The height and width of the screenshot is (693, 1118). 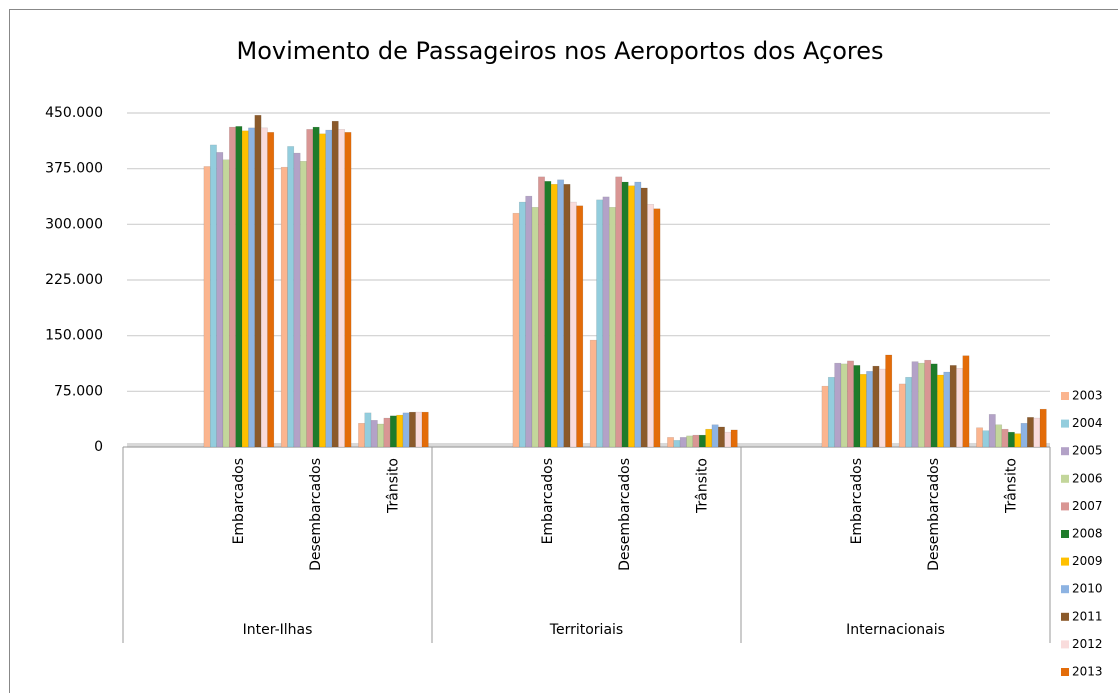 I want to click on floor, so click(x=588, y=445).